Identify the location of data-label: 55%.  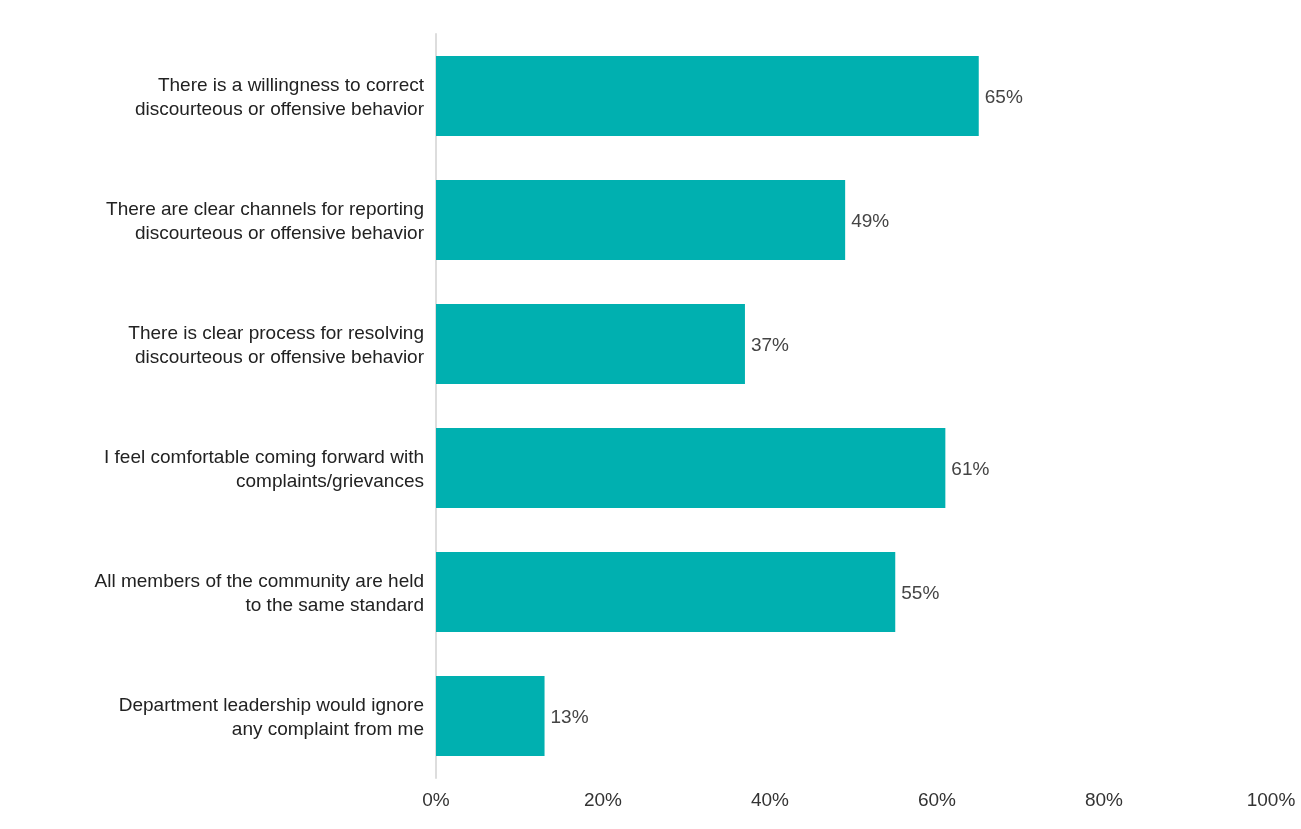
(920, 592).